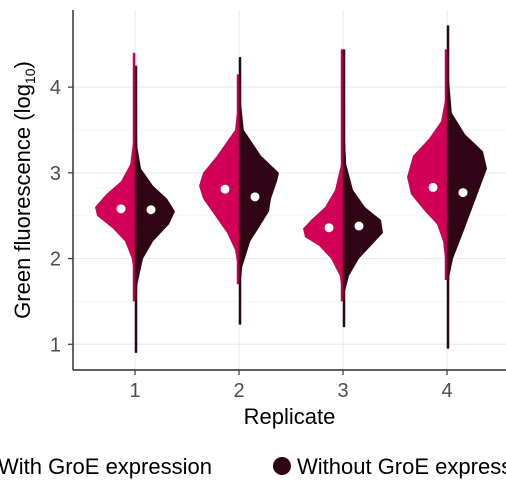 The height and width of the screenshot is (481, 506). I want to click on y-axis-title-main: Green fluorescence (log, so click(22, 201).